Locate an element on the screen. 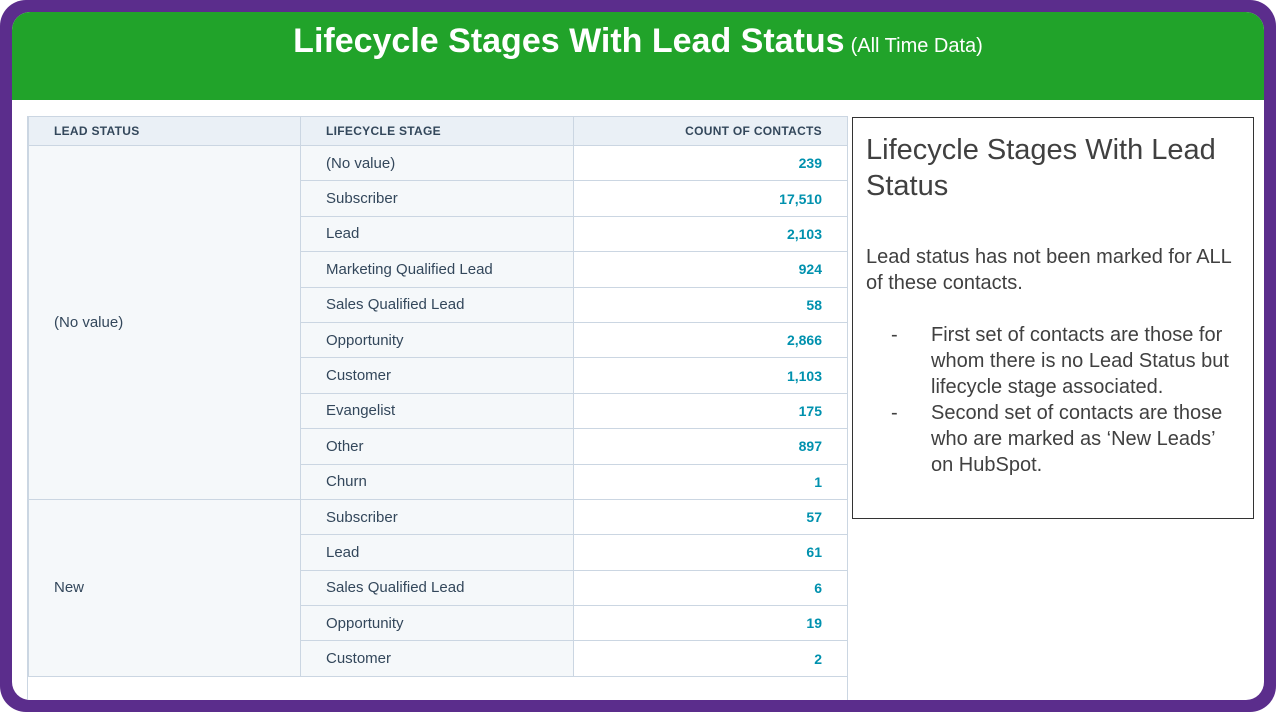  contact-count-cell: 2,866 is located at coordinates (710, 340).